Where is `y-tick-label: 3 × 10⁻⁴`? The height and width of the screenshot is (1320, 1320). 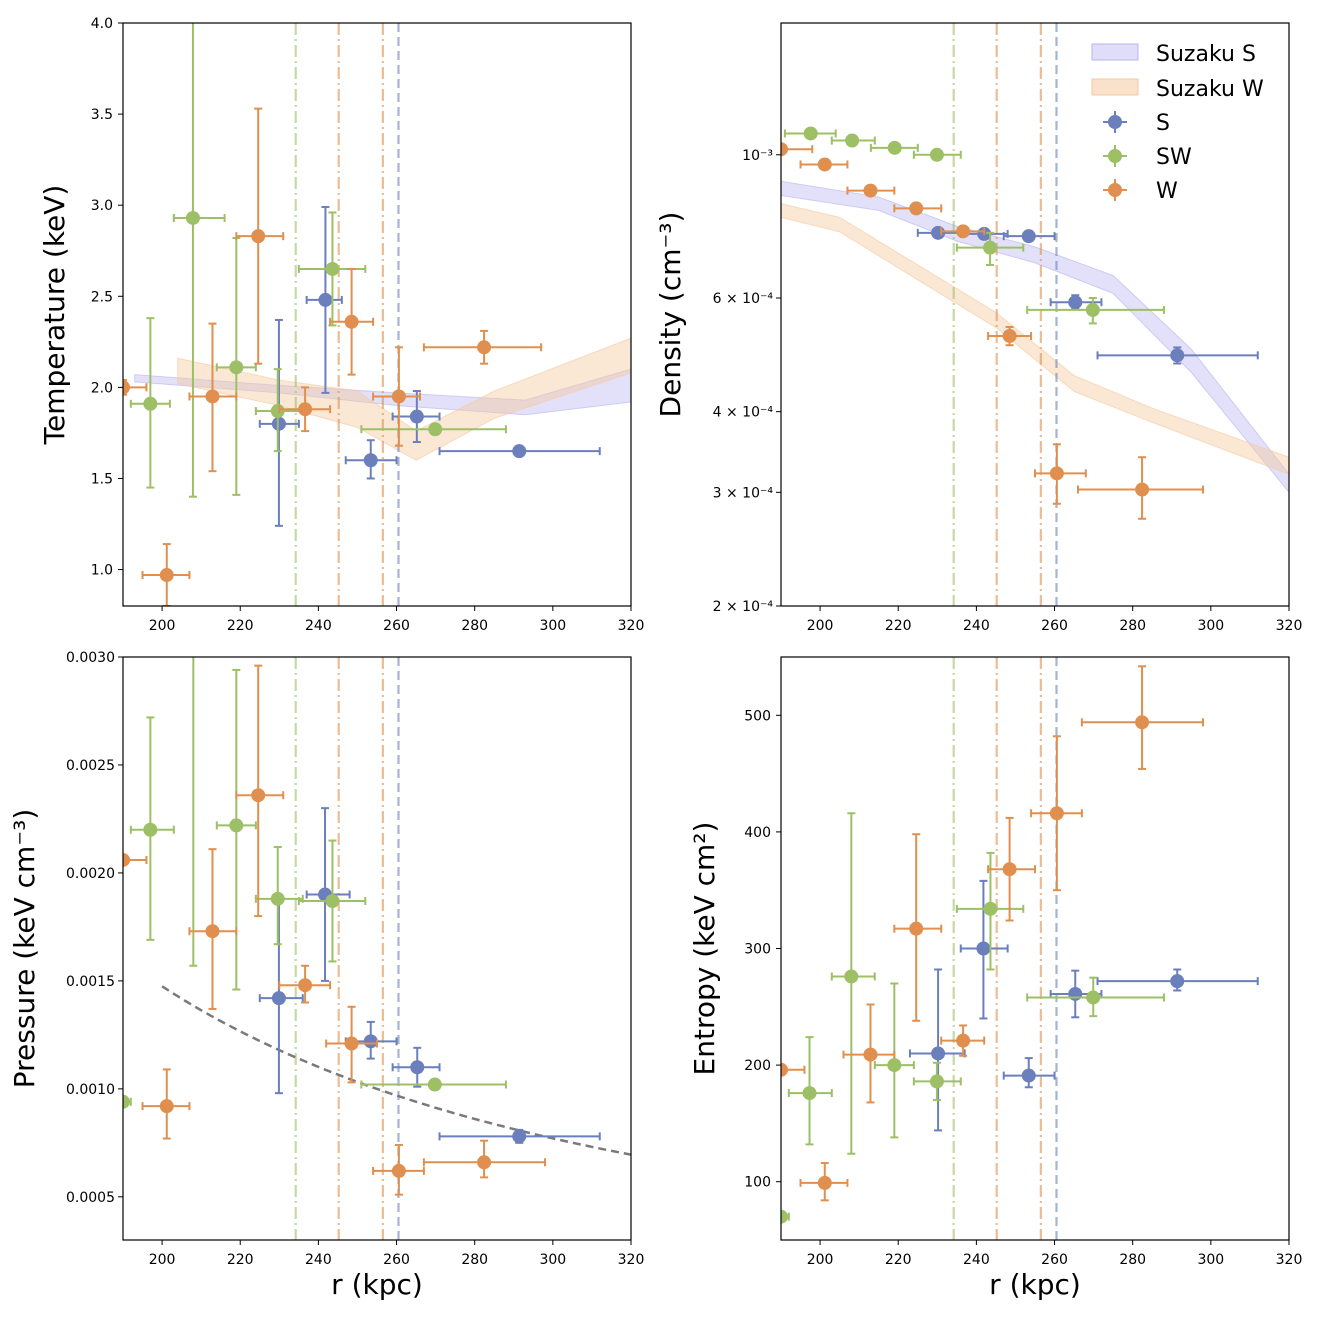 y-tick-label: 3 × 10⁻⁴ is located at coordinates (743, 493).